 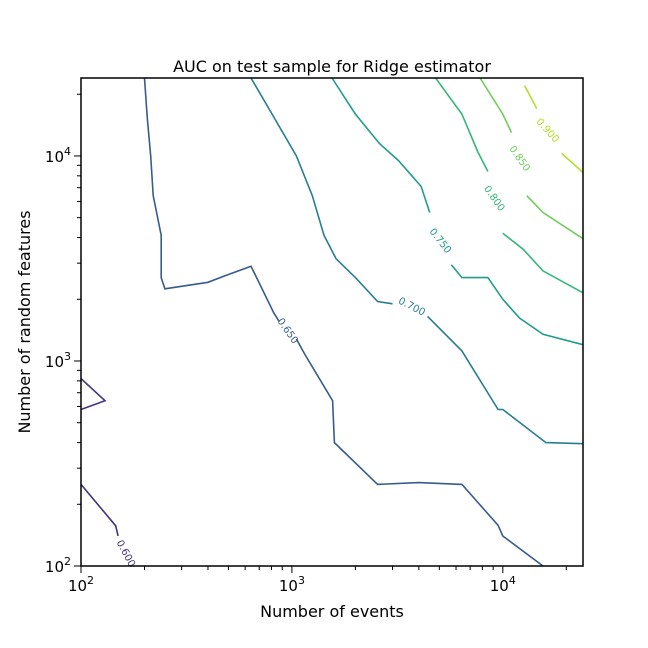 I want to click on contour-line-0.850-0, so click(x=496, y=105).